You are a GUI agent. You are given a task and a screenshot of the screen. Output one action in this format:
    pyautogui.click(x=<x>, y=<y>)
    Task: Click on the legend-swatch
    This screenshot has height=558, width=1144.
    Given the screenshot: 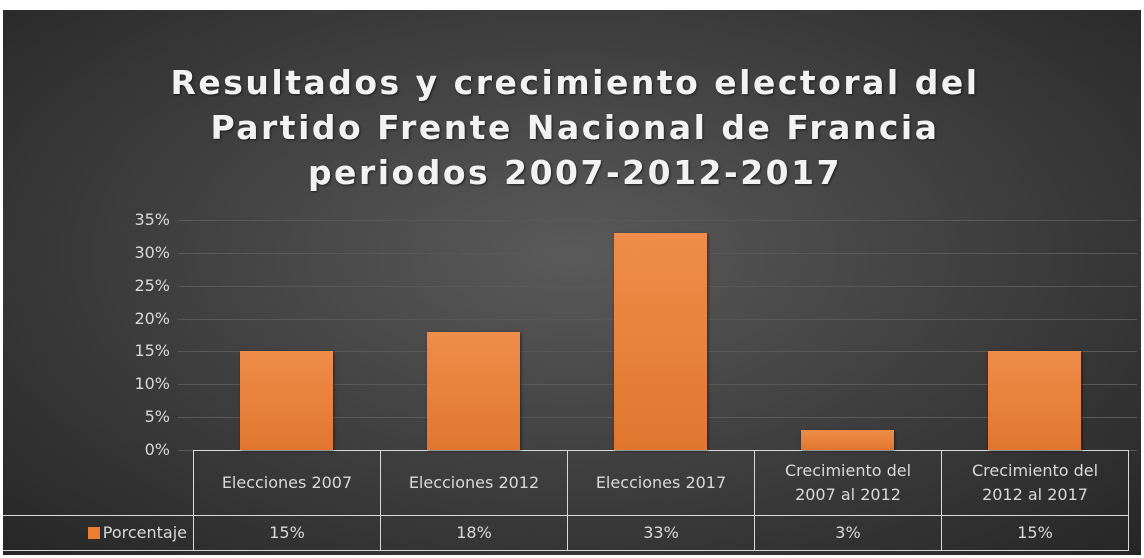 What is the action you would take?
    pyautogui.click(x=93, y=533)
    